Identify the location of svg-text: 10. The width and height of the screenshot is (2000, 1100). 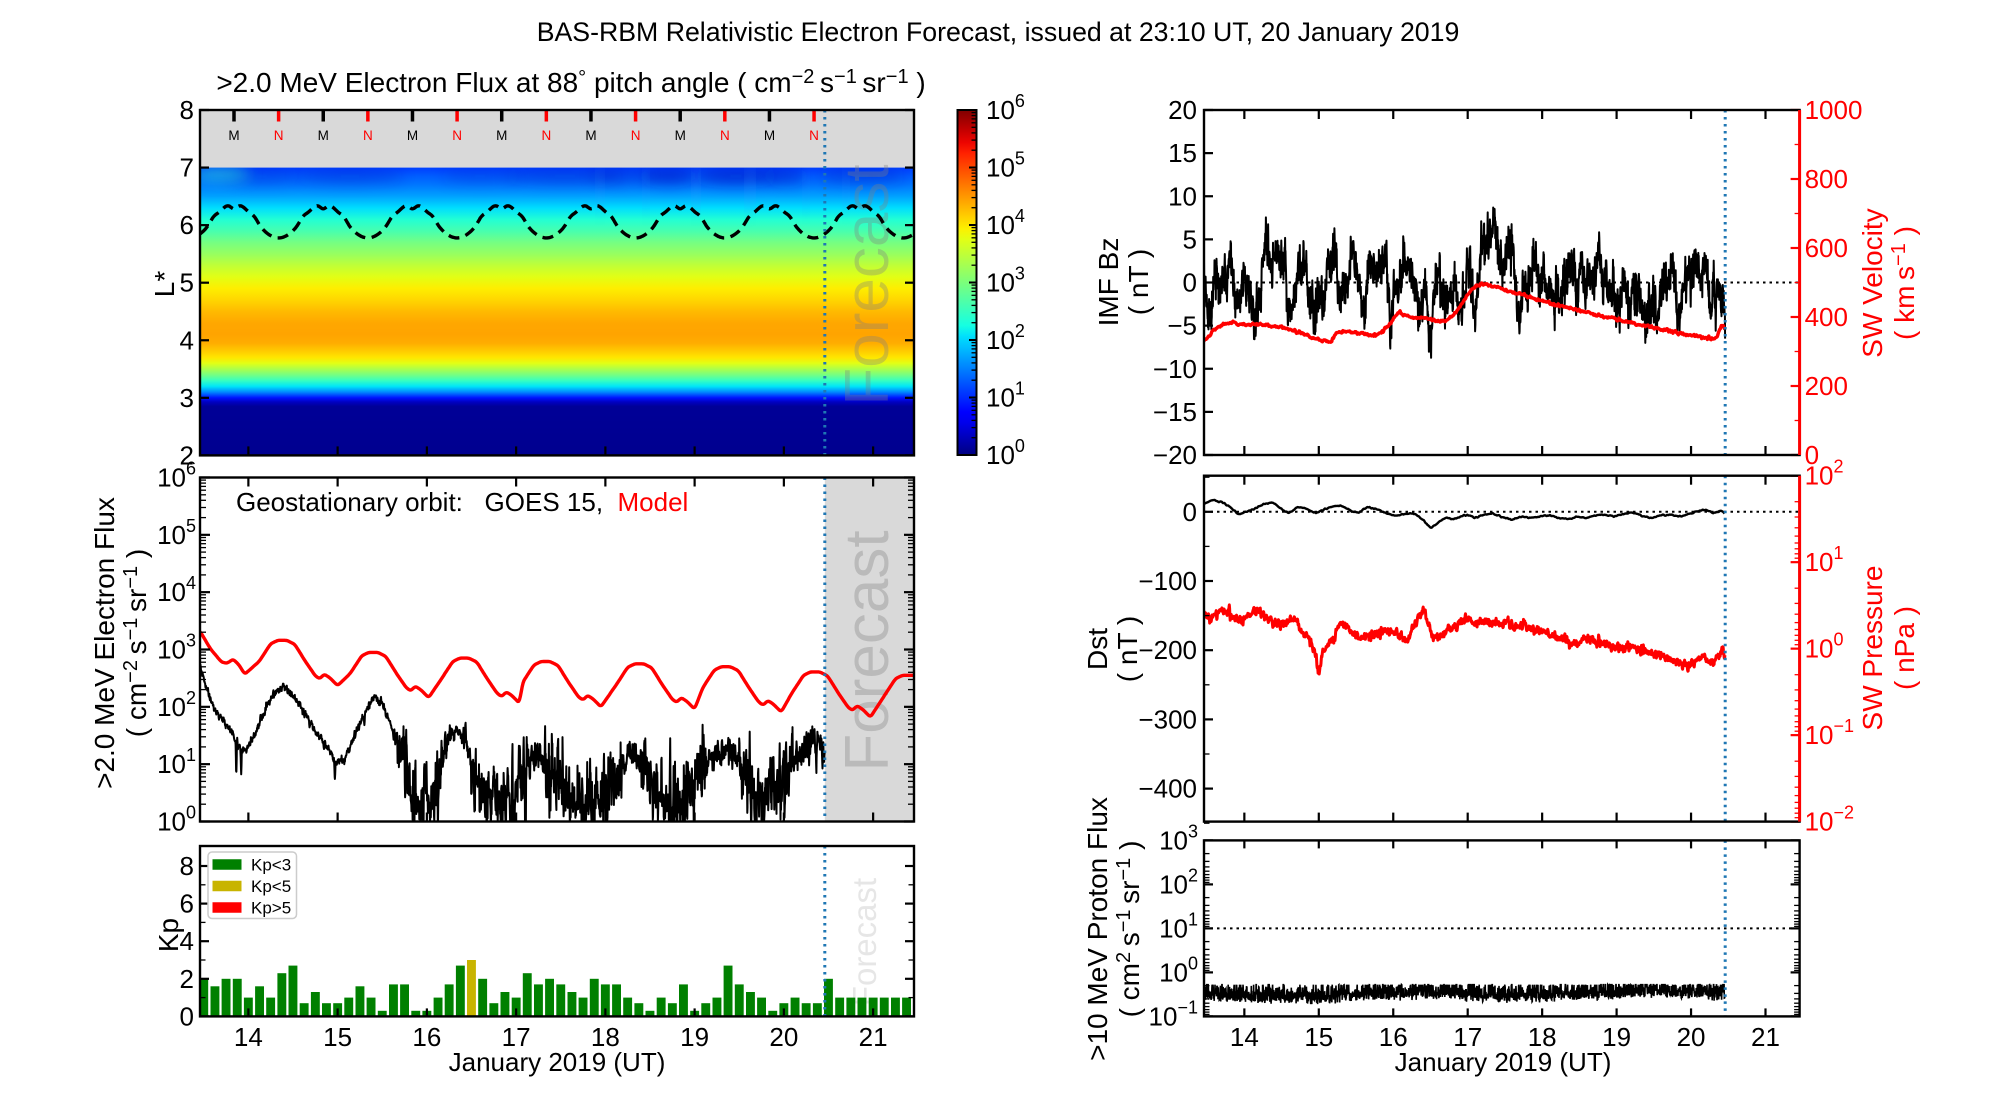
(1182, 196).